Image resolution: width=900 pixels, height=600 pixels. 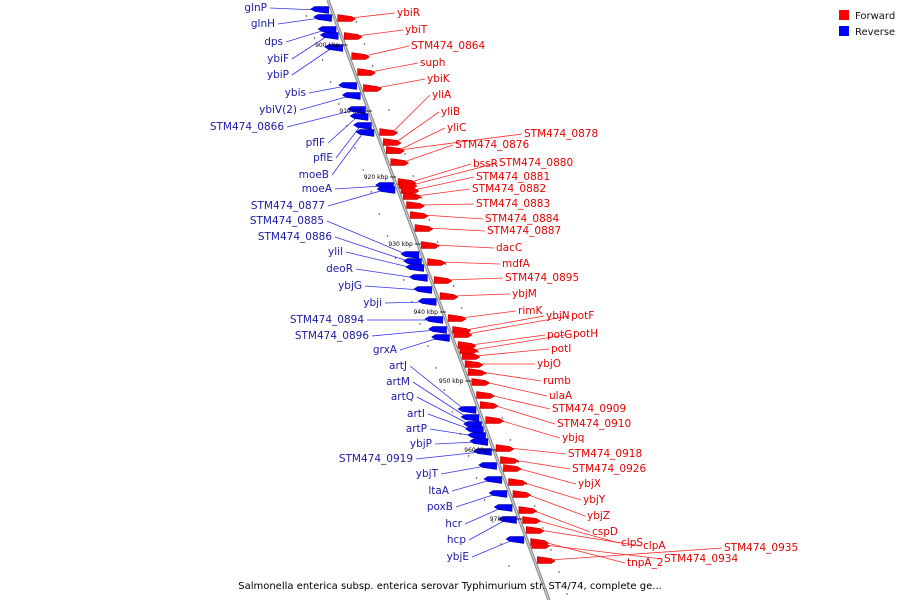 I want to click on reverse-gene-label: moeA, so click(x=317, y=189).